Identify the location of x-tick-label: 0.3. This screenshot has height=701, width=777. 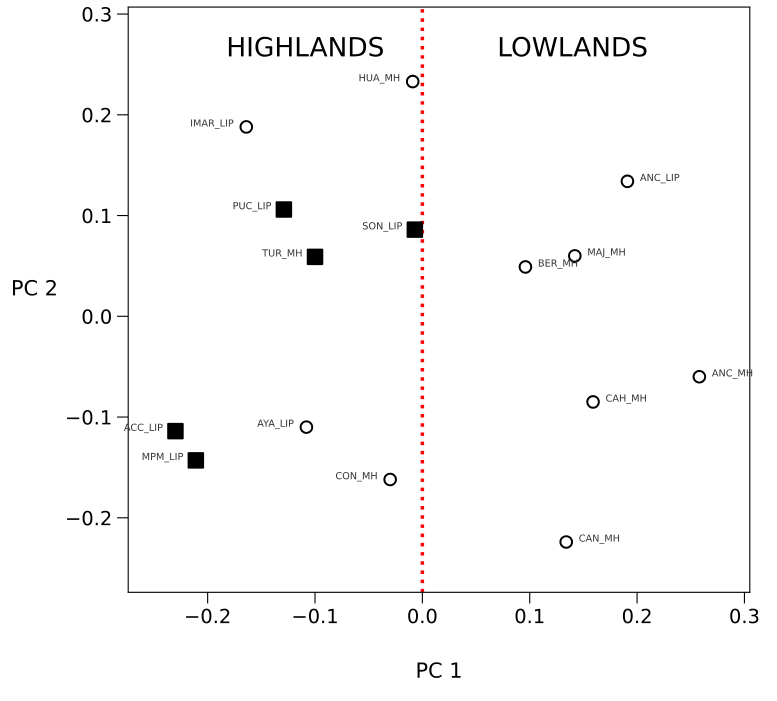
(744, 616).